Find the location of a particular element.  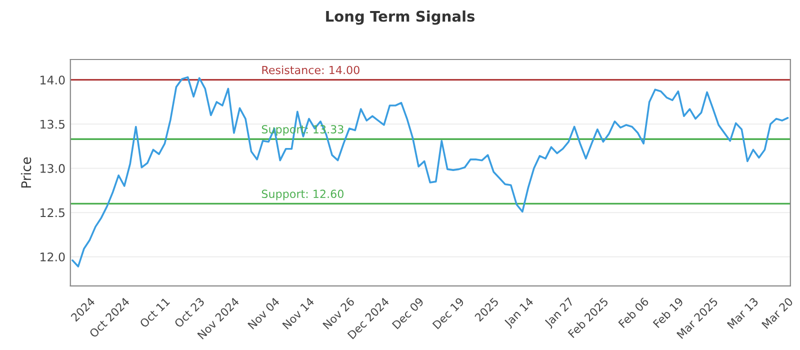

y-axis-title: Price is located at coordinates (26, 172).